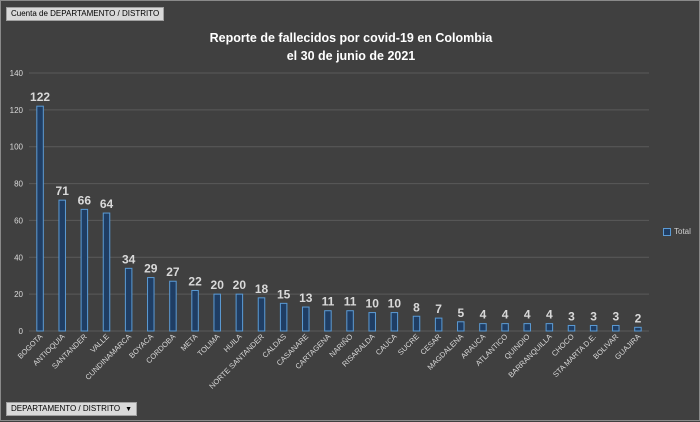 Image resolution: width=700 pixels, height=422 pixels. I want to click on data-label: 27, so click(173, 272).